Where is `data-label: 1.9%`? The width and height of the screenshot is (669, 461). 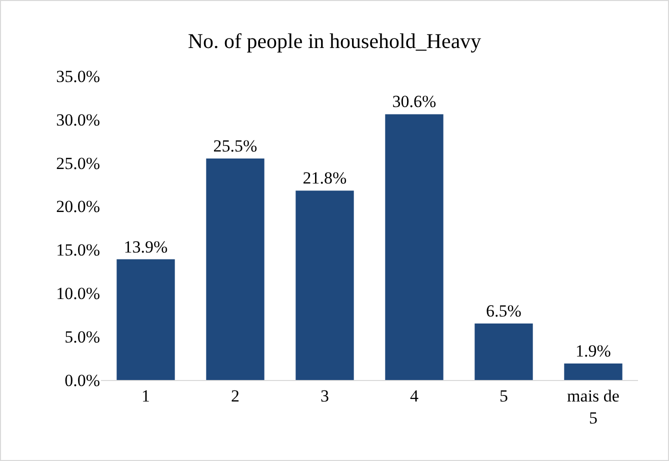 data-label: 1.9% is located at coordinates (593, 351).